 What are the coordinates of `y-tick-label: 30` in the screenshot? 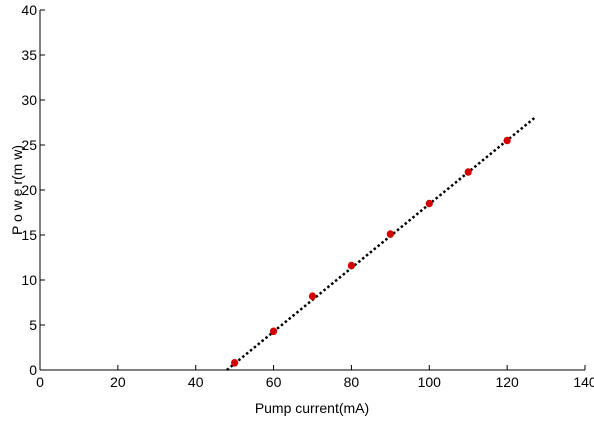 It's located at (29, 100).